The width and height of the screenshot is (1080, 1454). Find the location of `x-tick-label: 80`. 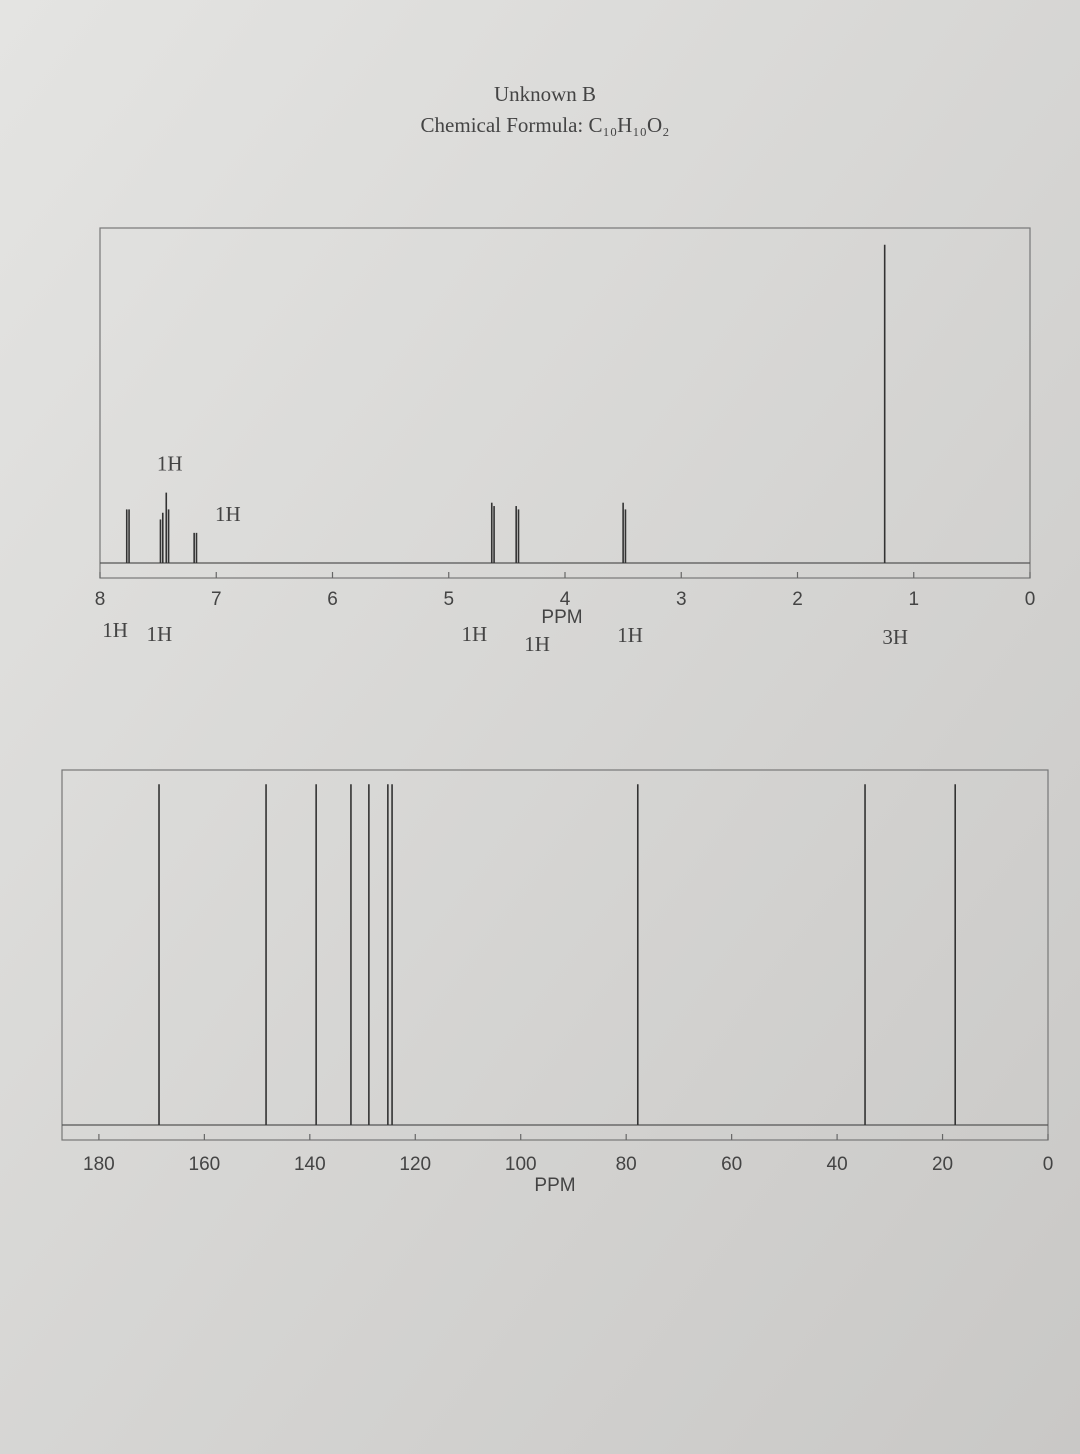

x-tick-label: 80 is located at coordinates (626, 1164).